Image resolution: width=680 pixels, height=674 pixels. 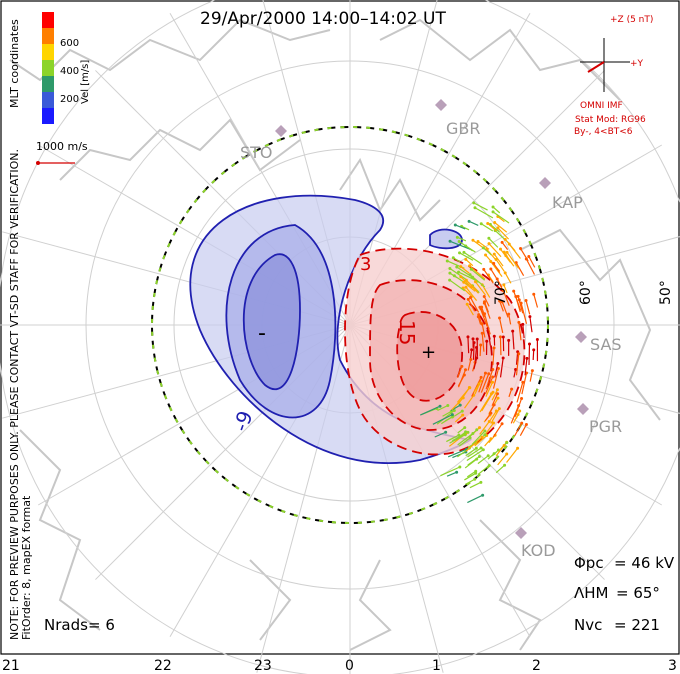 What do you see at coordinates (606, 344) in the screenshot?
I see `svg-text: SAS` at bounding box center [606, 344].